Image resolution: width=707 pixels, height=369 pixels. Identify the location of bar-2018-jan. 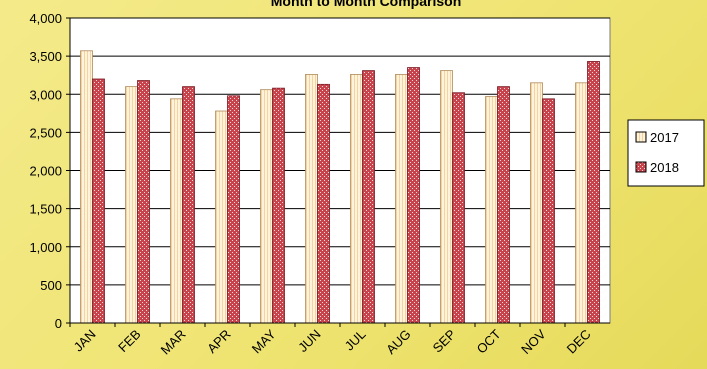
(98, 201).